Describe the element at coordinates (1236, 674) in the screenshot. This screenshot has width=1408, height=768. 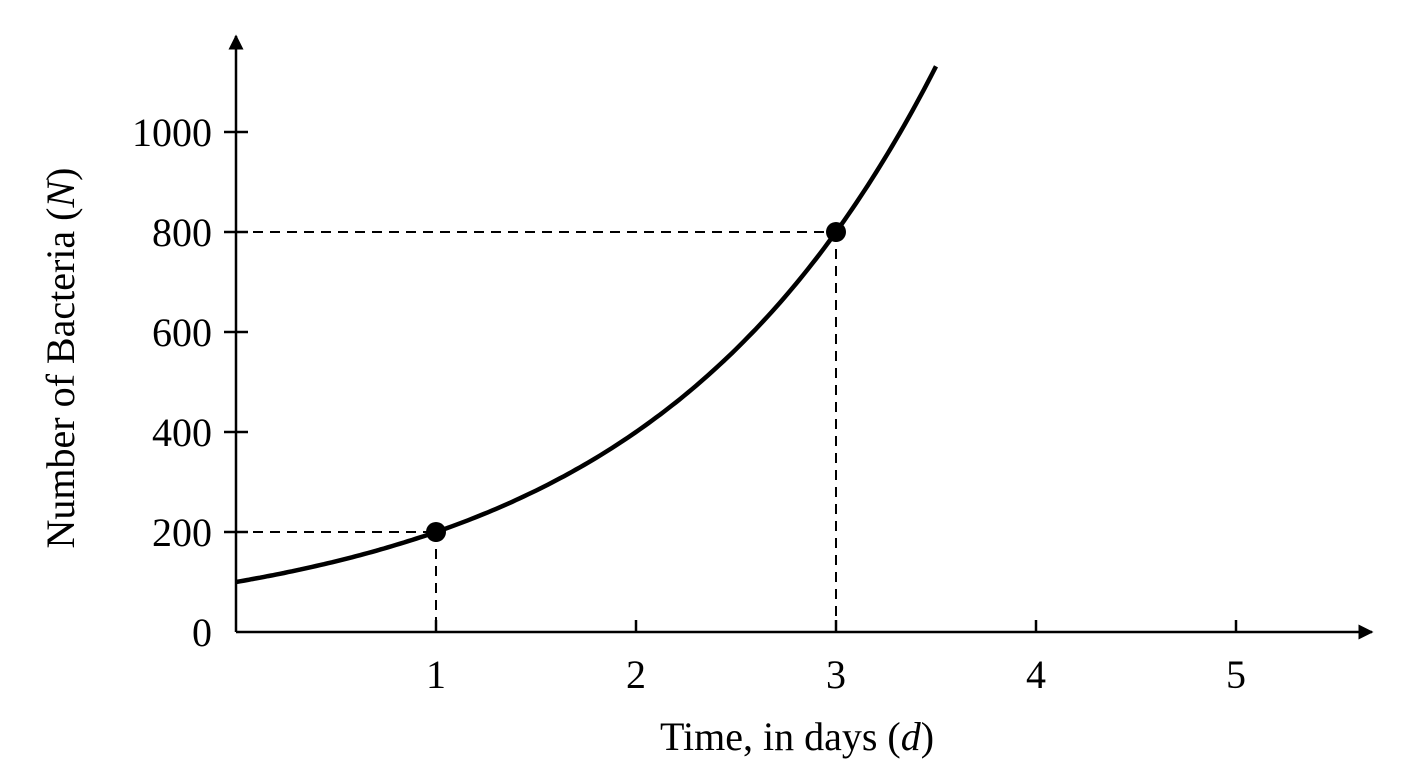
I see `x-tick-label: 5` at that location.